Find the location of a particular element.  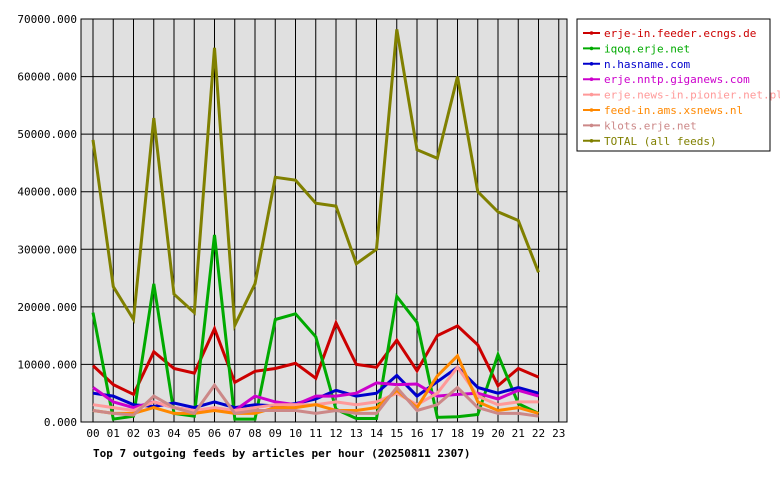

x-tick-label: 18 is located at coordinates (457, 433).